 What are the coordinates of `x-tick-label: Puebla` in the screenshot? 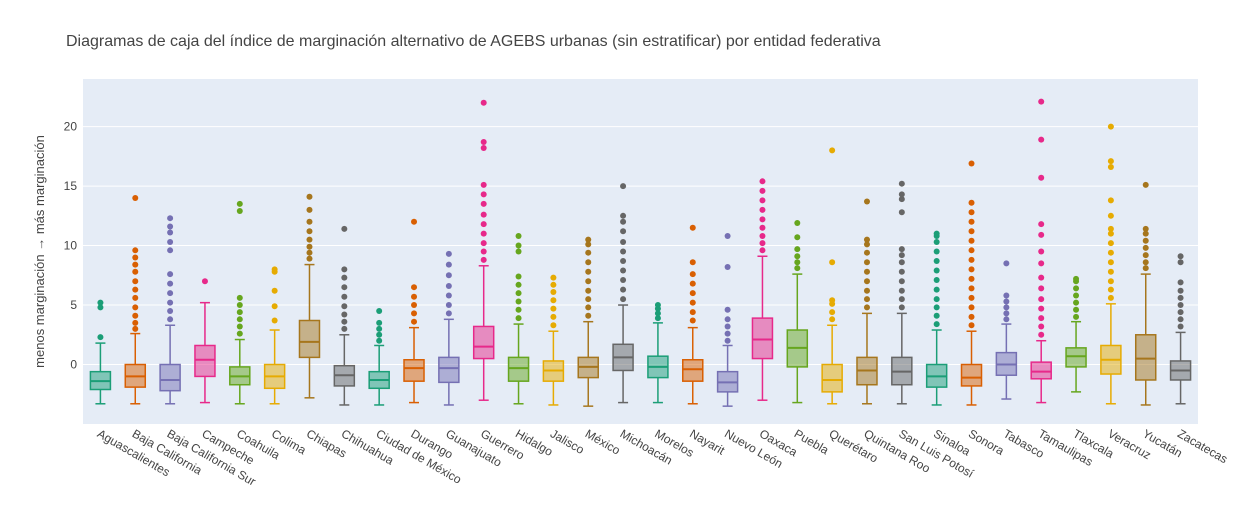 It's located at (812, 441).